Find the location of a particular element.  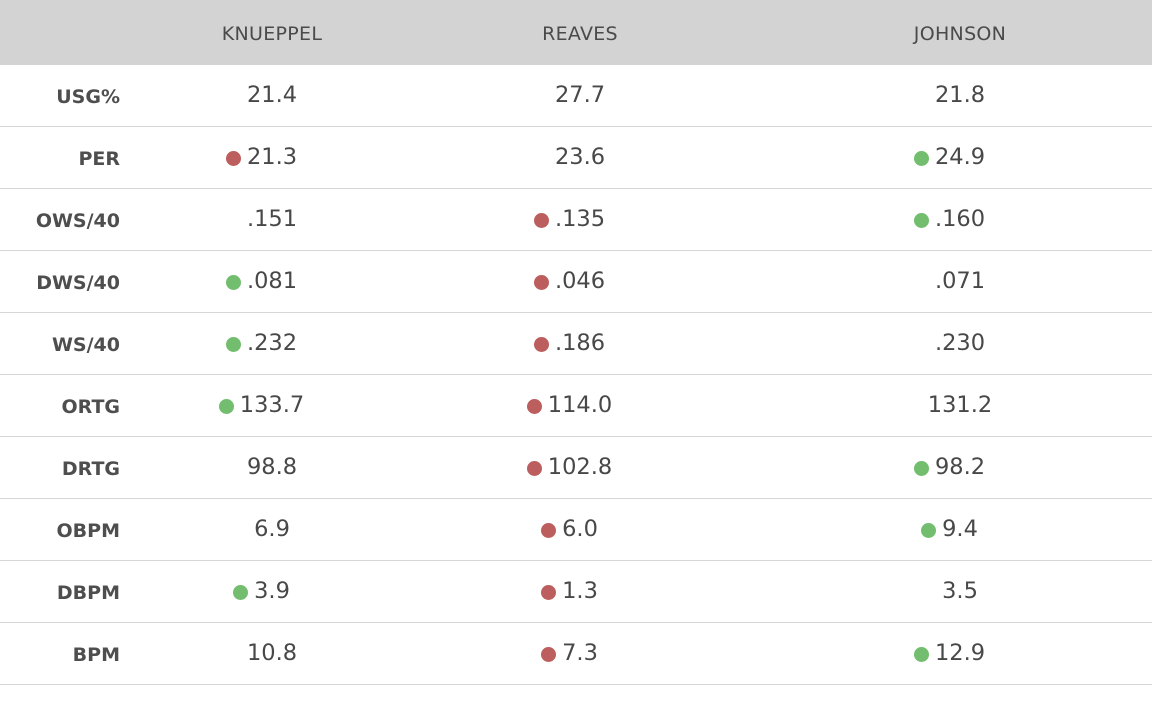

row-label: OBPM is located at coordinates (88, 531).